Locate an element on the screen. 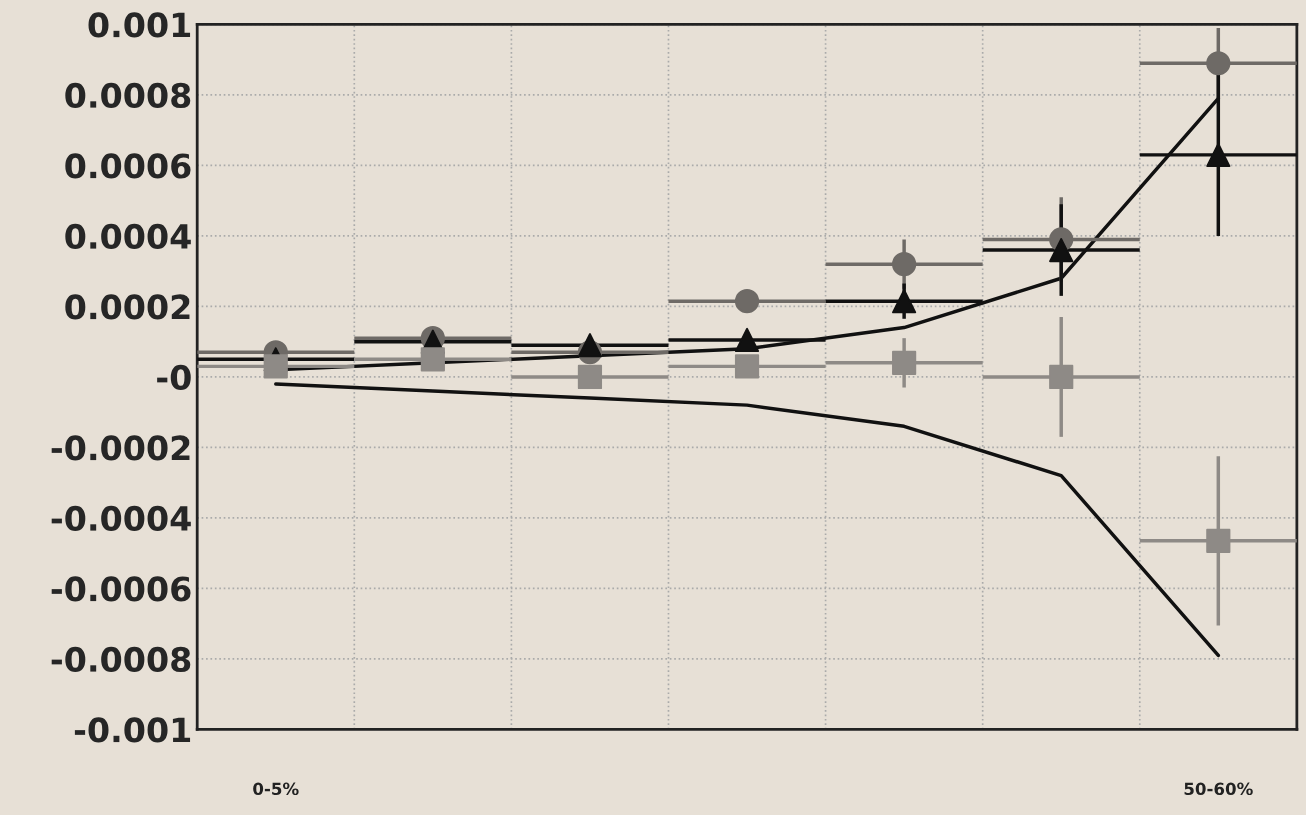 The height and width of the screenshot is (815, 1306). y-tick-label: 0.0006 is located at coordinates (128, 166).